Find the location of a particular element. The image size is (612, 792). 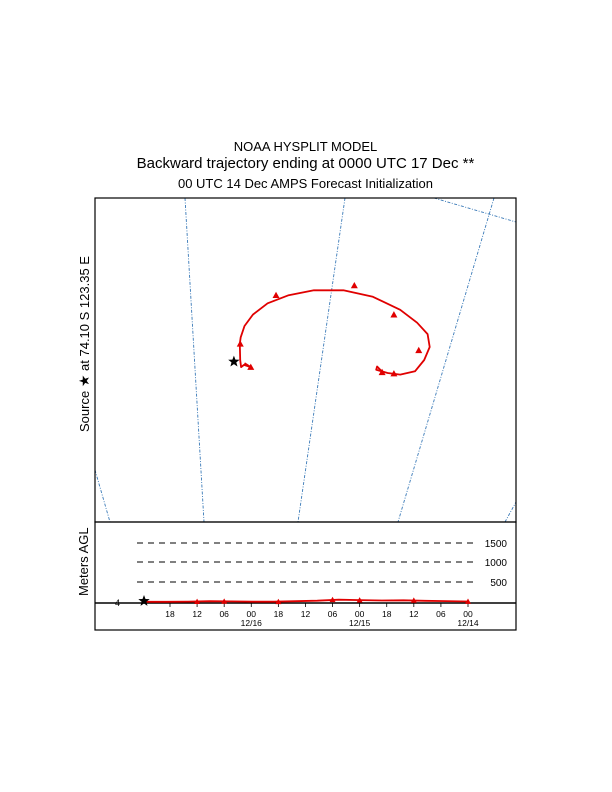

left-tick-label: 4 is located at coordinates (117, 603).